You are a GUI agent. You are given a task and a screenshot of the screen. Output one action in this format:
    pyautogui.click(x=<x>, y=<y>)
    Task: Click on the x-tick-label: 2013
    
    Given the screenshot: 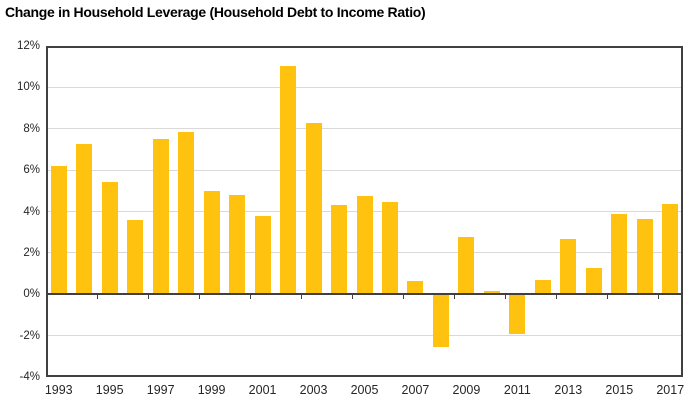 What is the action you would take?
    pyautogui.click(x=568, y=390)
    